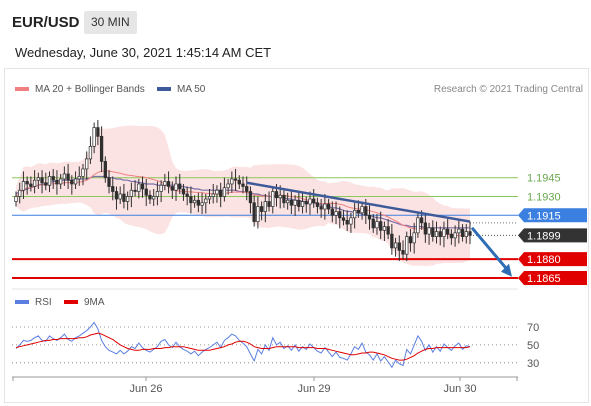 The width and height of the screenshot is (591, 406). Describe the element at coordinates (110, 22) in the screenshot. I see `timeframe-badge: 30 MIN` at that location.